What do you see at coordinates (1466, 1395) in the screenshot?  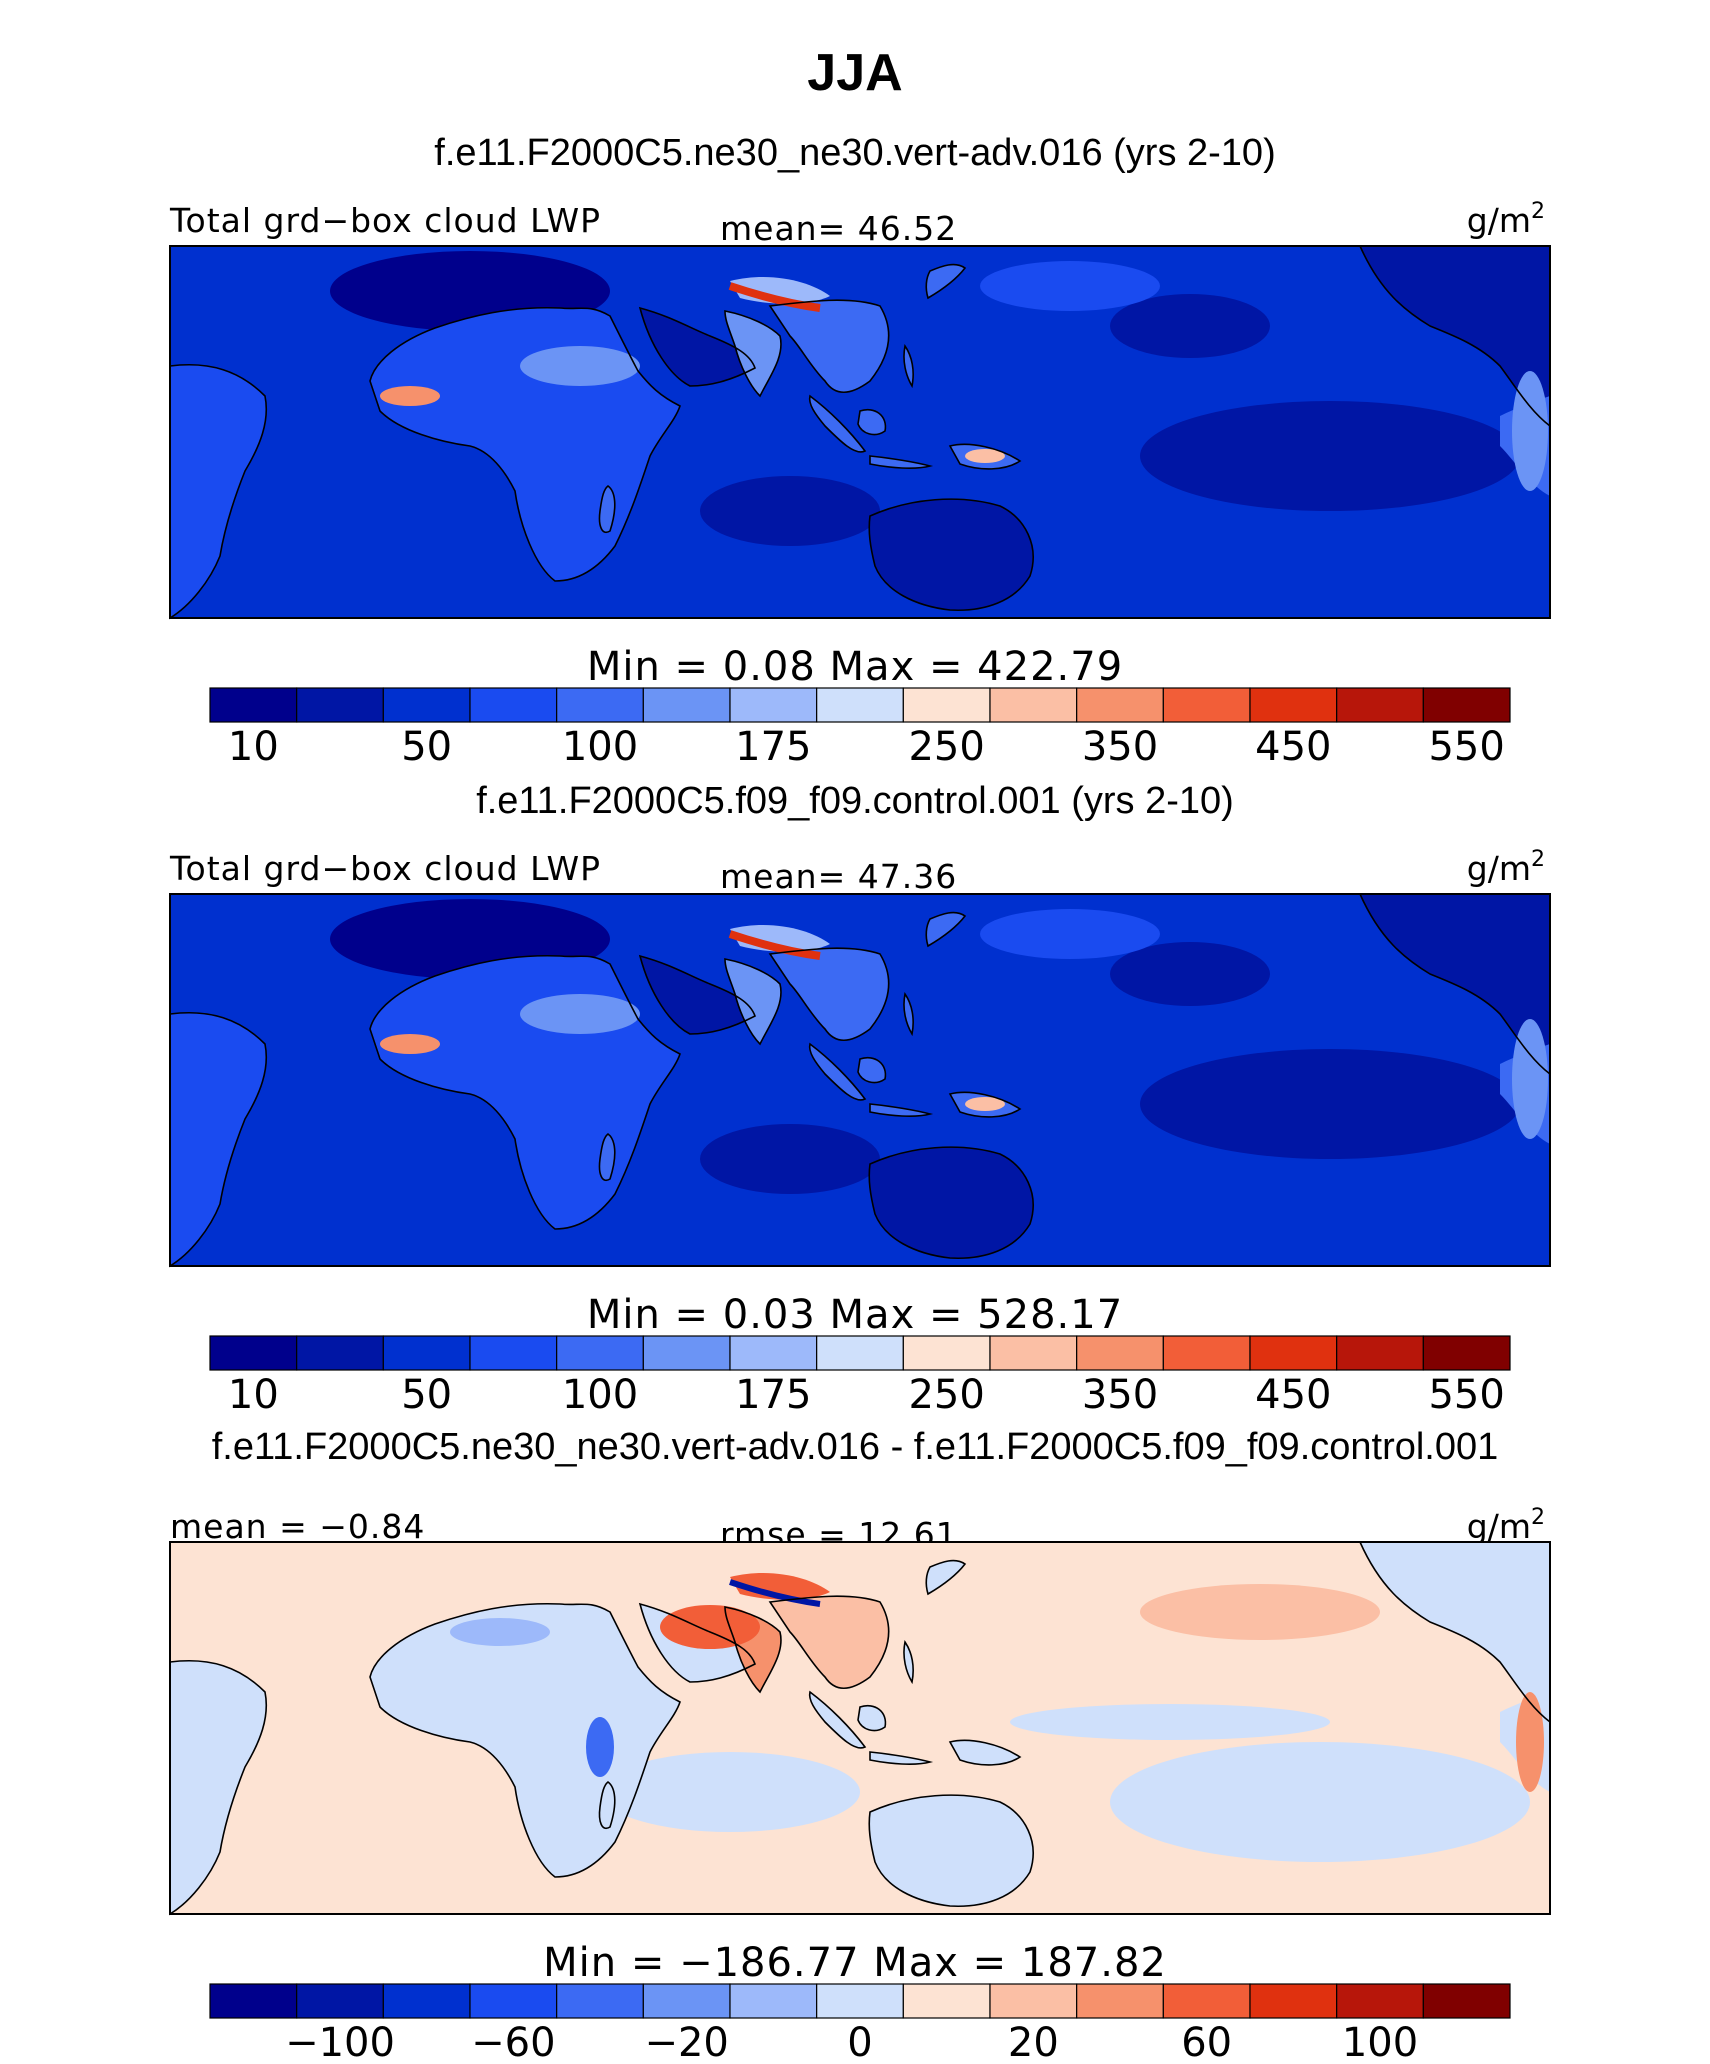 I see `colorbar-tick-label: 550` at bounding box center [1466, 1395].